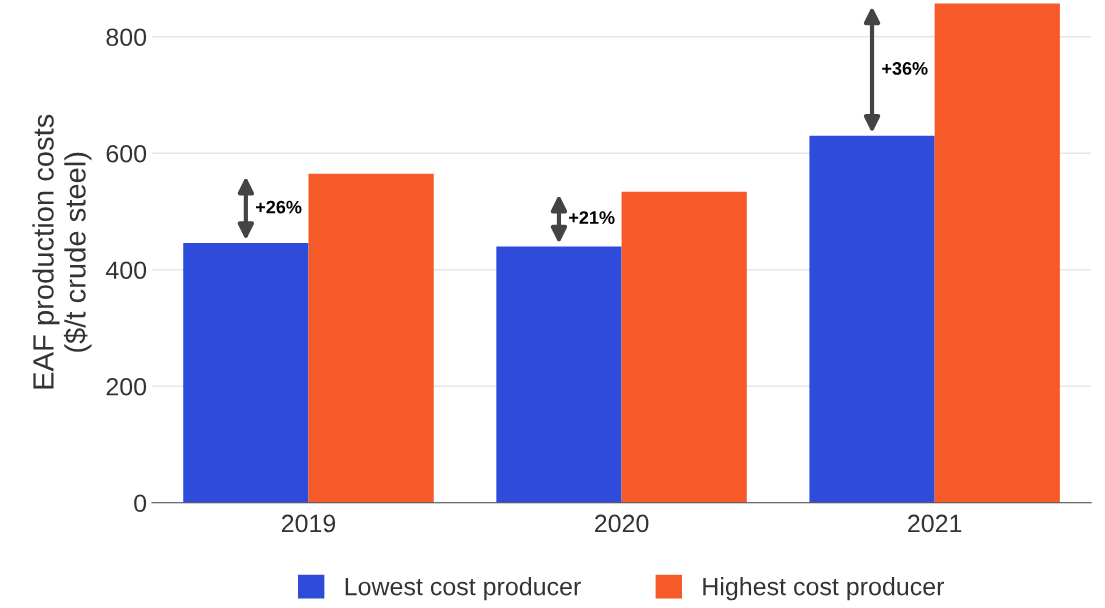 The height and width of the screenshot is (608, 1105). What do you see at coordinates (126, 37) in the screenshot?
I see `y-tick-label: 800` at bounding box center [126, 37].